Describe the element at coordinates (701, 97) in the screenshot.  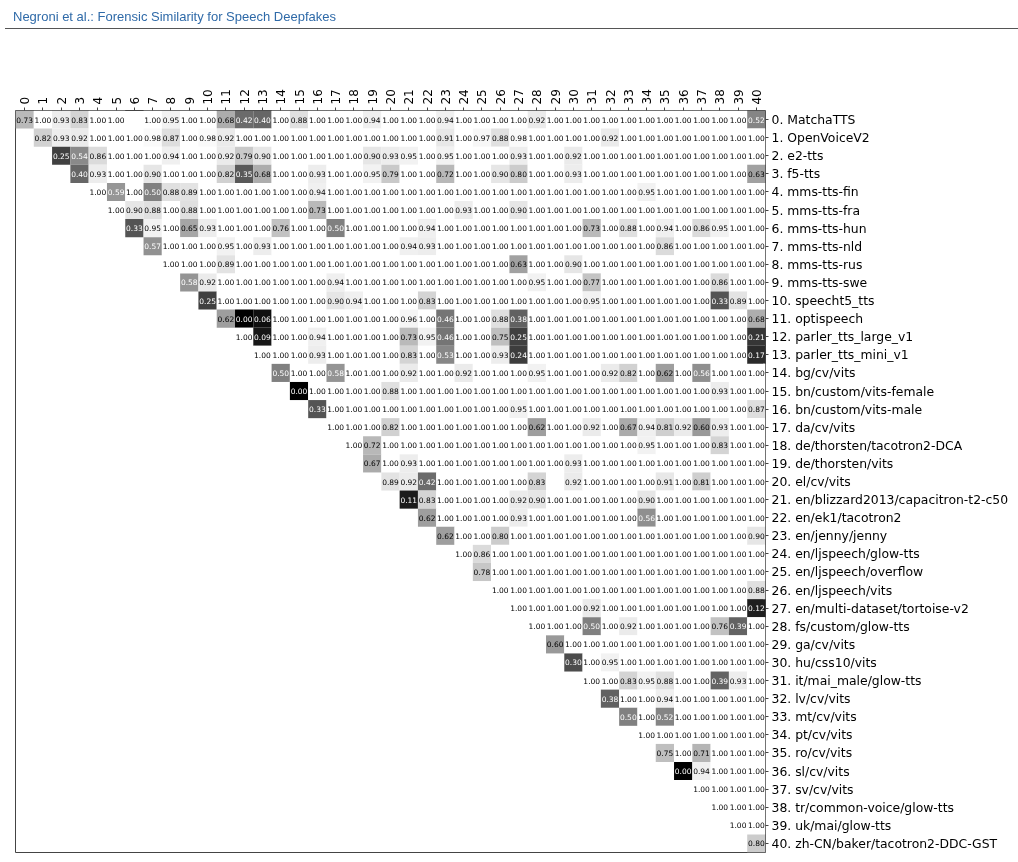
I see `x-tick-label: 37` at that location.